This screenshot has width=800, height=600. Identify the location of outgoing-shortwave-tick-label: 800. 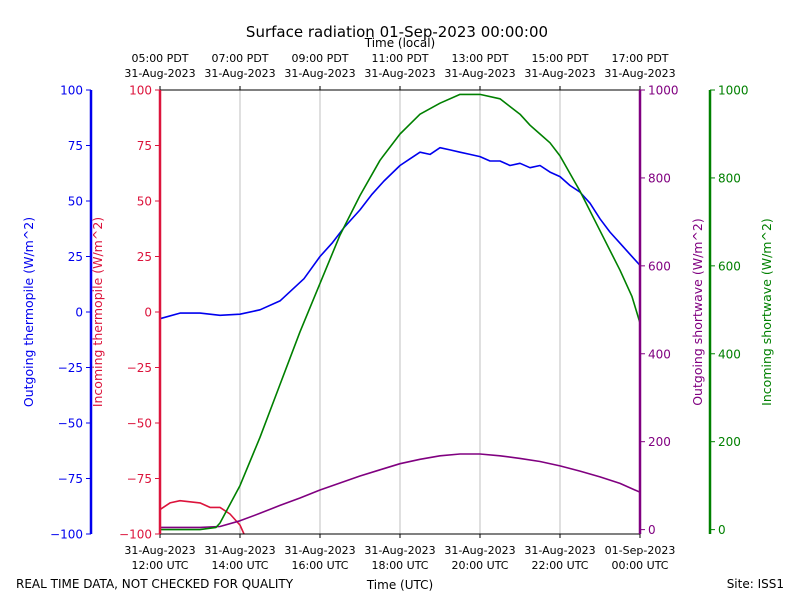
(659, 178).